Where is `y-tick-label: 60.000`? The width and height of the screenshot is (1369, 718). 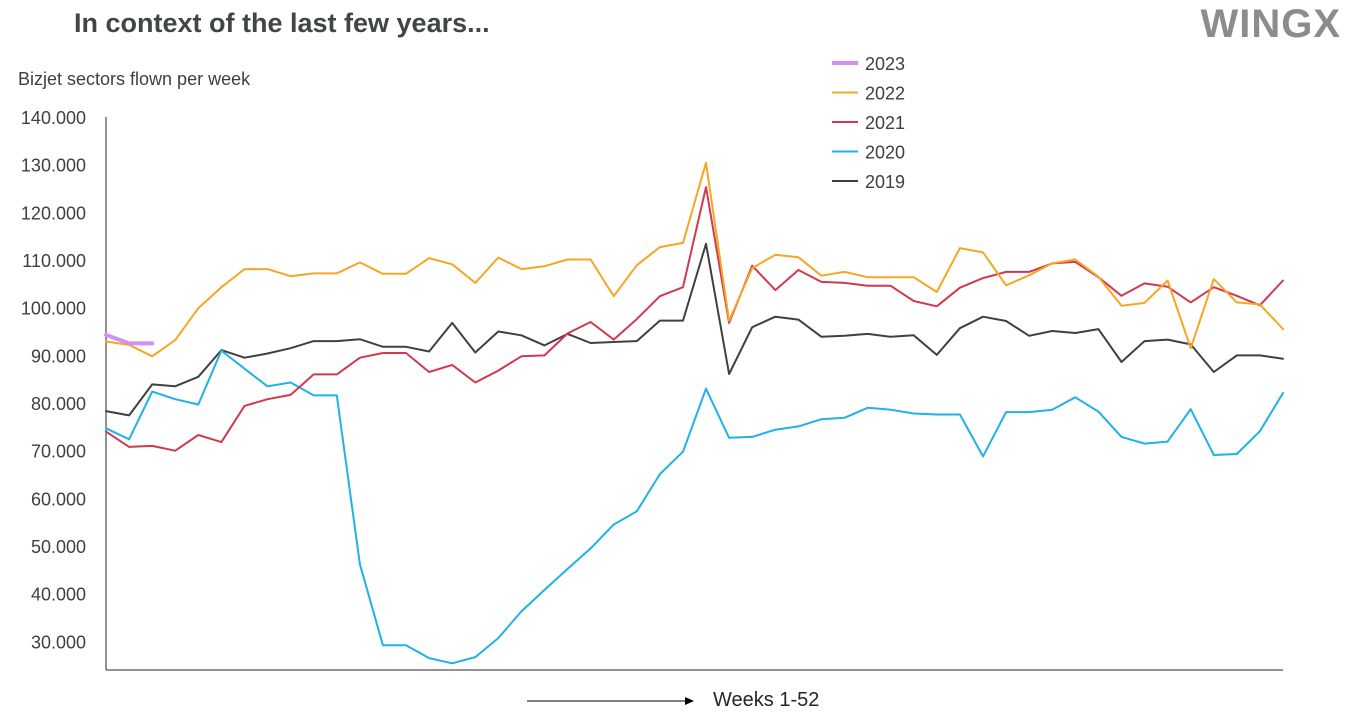 y-tick-label: 60.000 is located at coordinates (58, 499).